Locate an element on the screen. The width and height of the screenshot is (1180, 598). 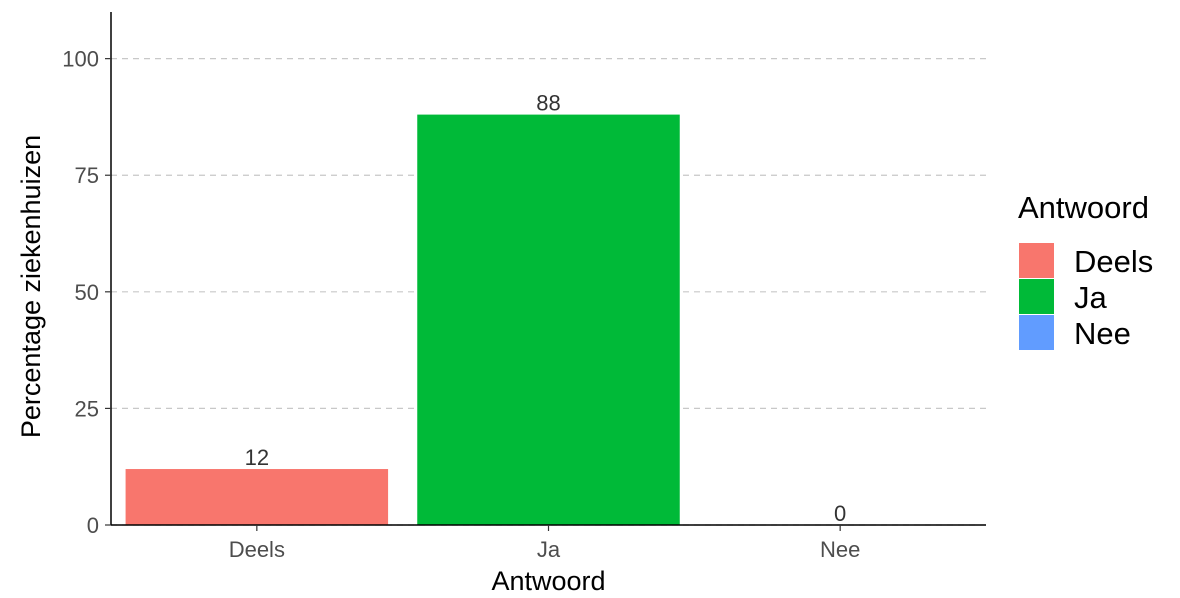
x-ticks: Deels Ja Nee is located at coordinates (544, 543).